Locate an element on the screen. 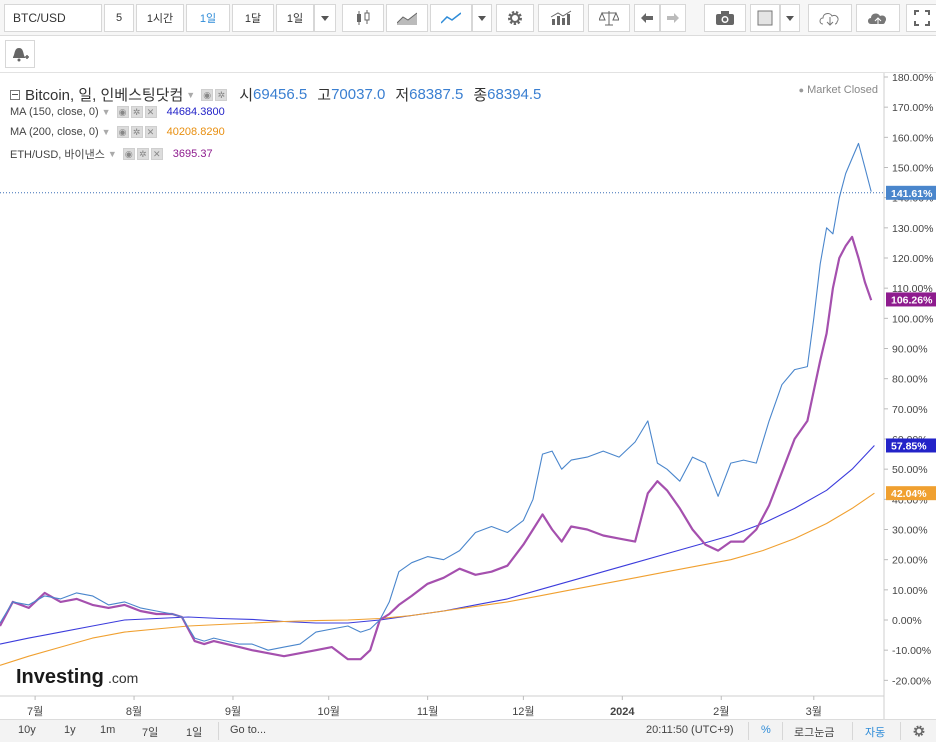 The height and width of the screenshot is (742, 936). candlestick-icon is located at coordinates (363, 17).